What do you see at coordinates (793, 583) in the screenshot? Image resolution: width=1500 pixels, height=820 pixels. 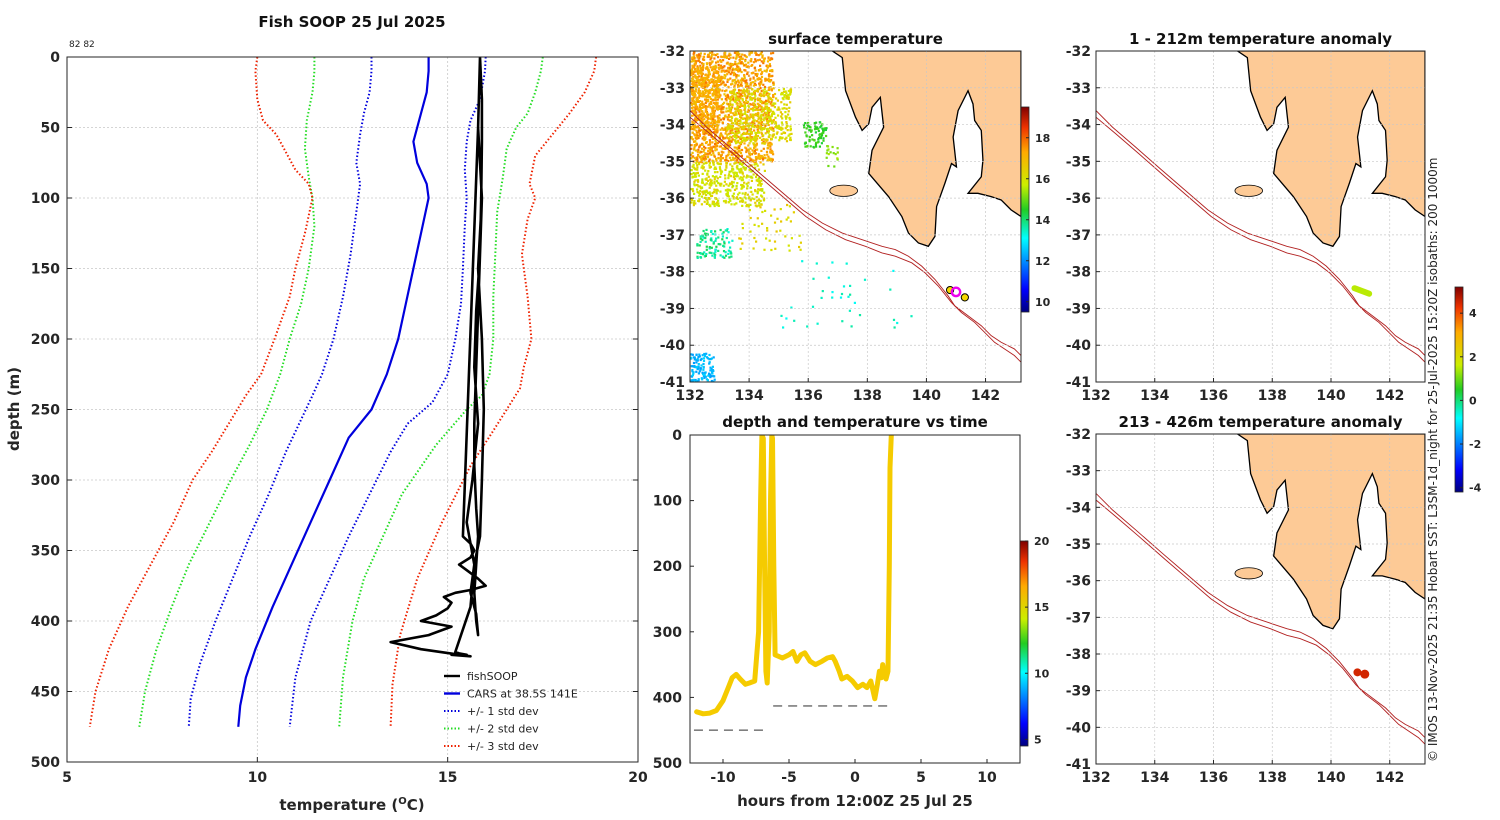 I see `depth-time-content` at bounding box center [793, 583].